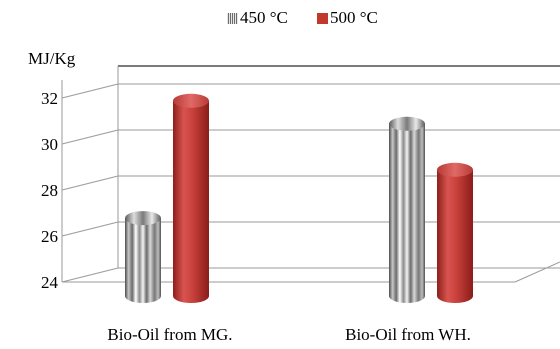  I want to click on bar-450-wh, so click(407, 209).